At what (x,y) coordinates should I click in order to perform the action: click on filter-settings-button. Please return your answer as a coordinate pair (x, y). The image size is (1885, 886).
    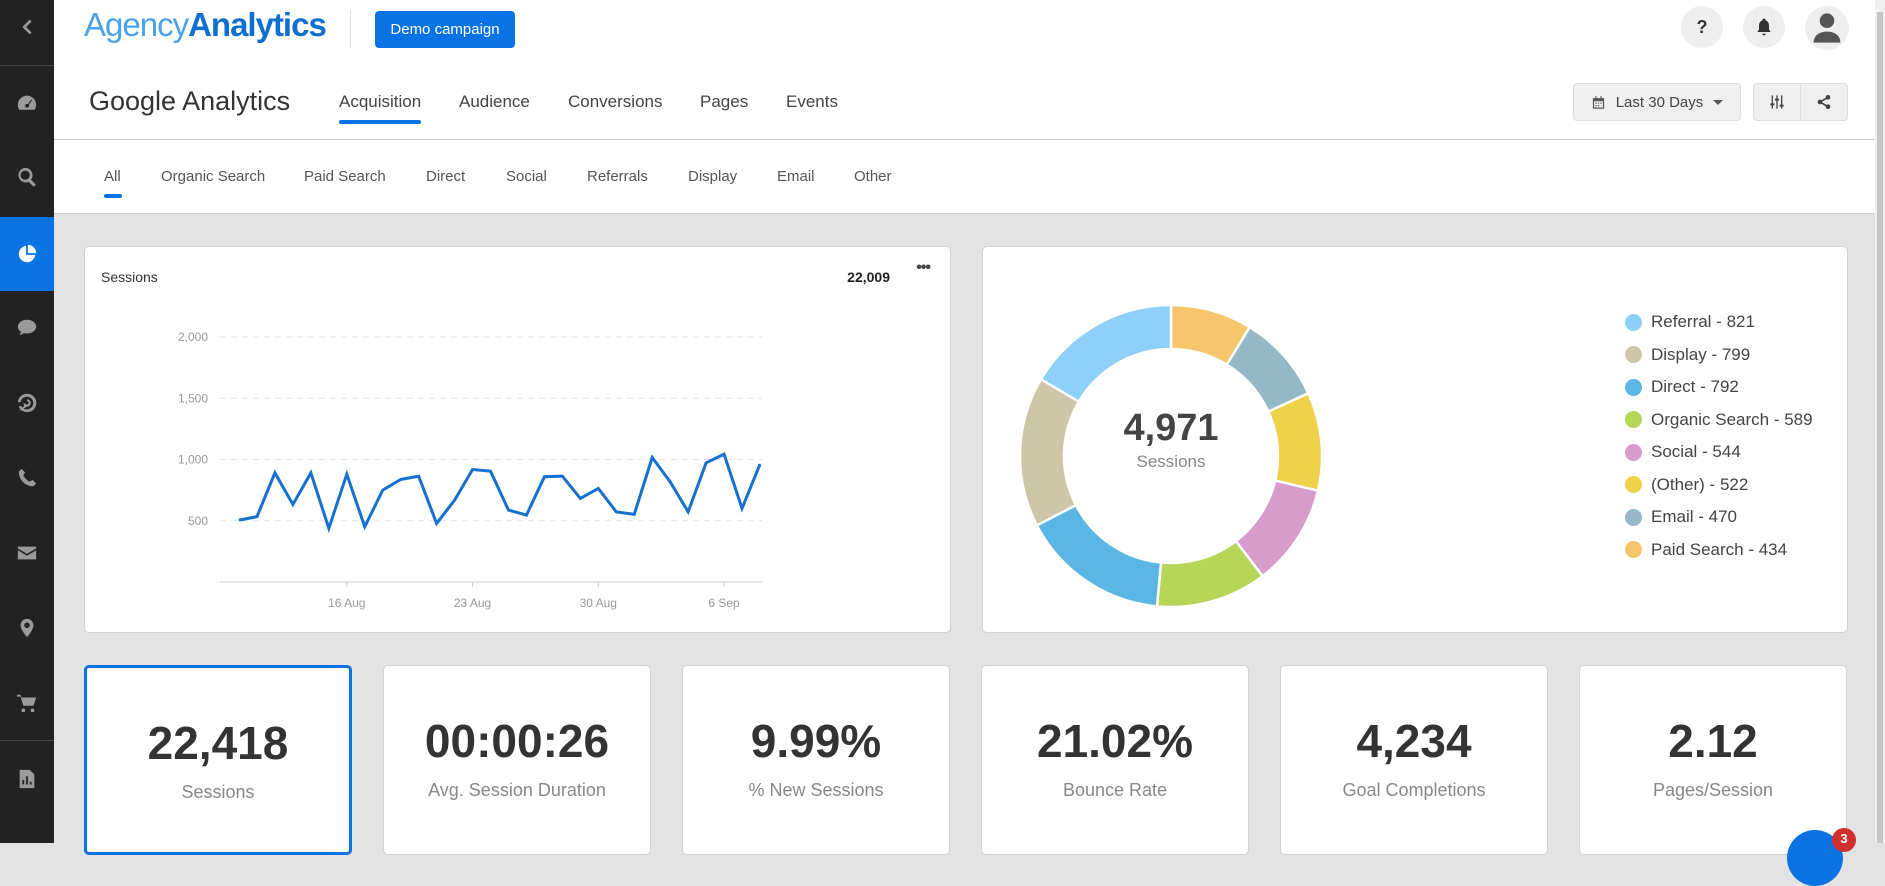
    Looking at the image, I should click on (1777, 102).